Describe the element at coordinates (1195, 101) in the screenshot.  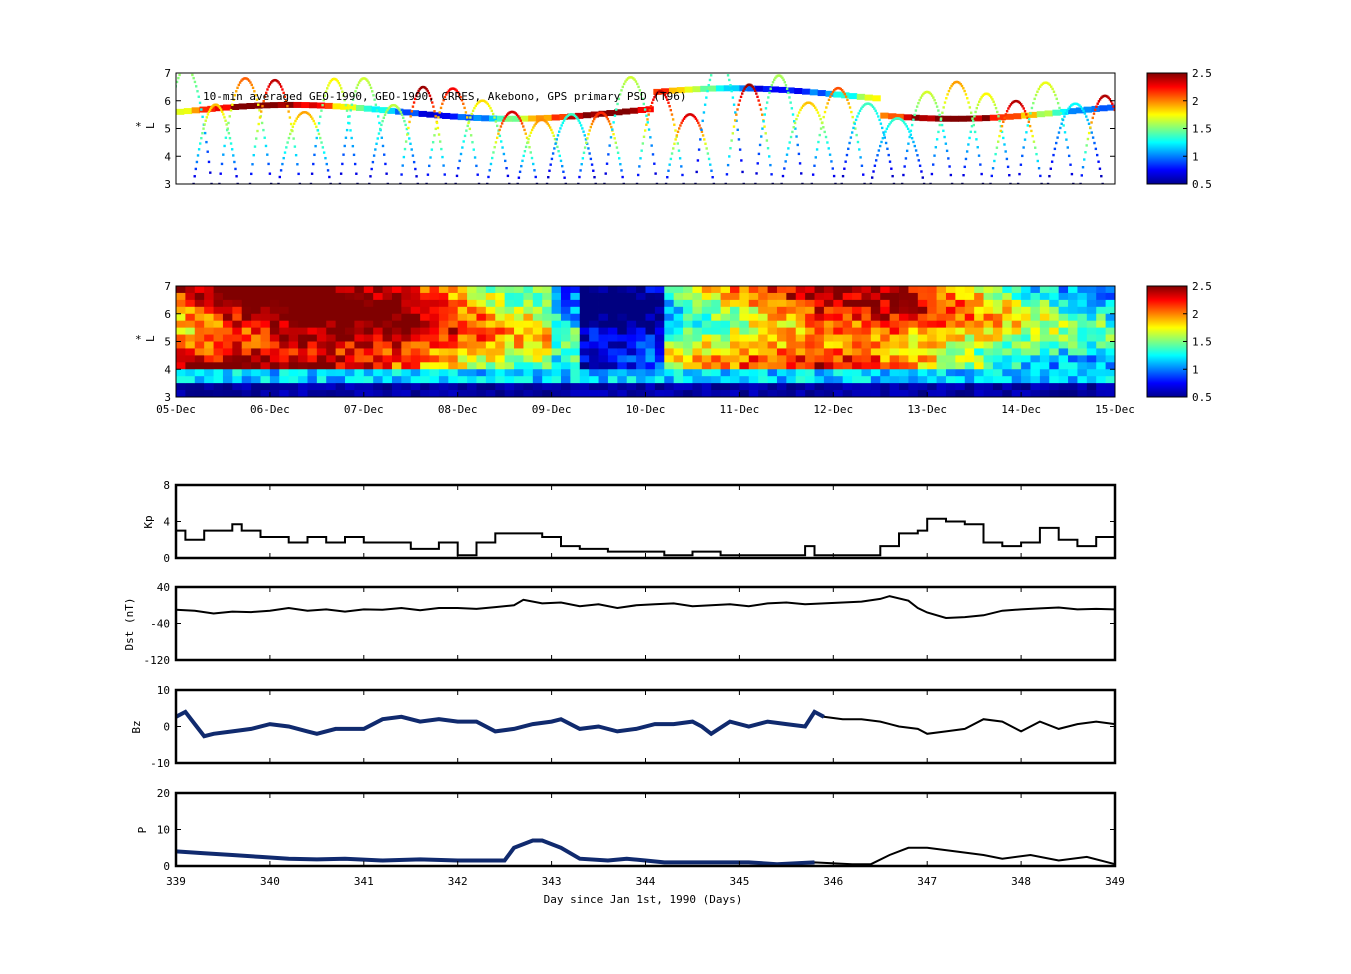
I see `psd-orbit-cbtick-label: 2` at that location.